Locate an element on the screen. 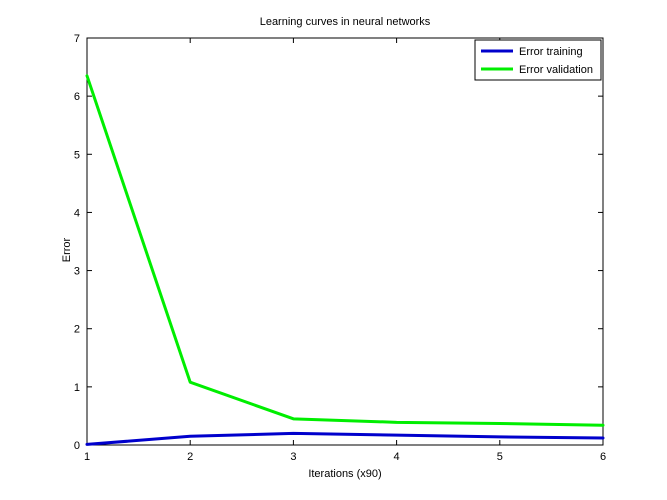 The width and height of the screenshot is (667, 500). y-tick-label: 1 is located at coordinates (77, 388).